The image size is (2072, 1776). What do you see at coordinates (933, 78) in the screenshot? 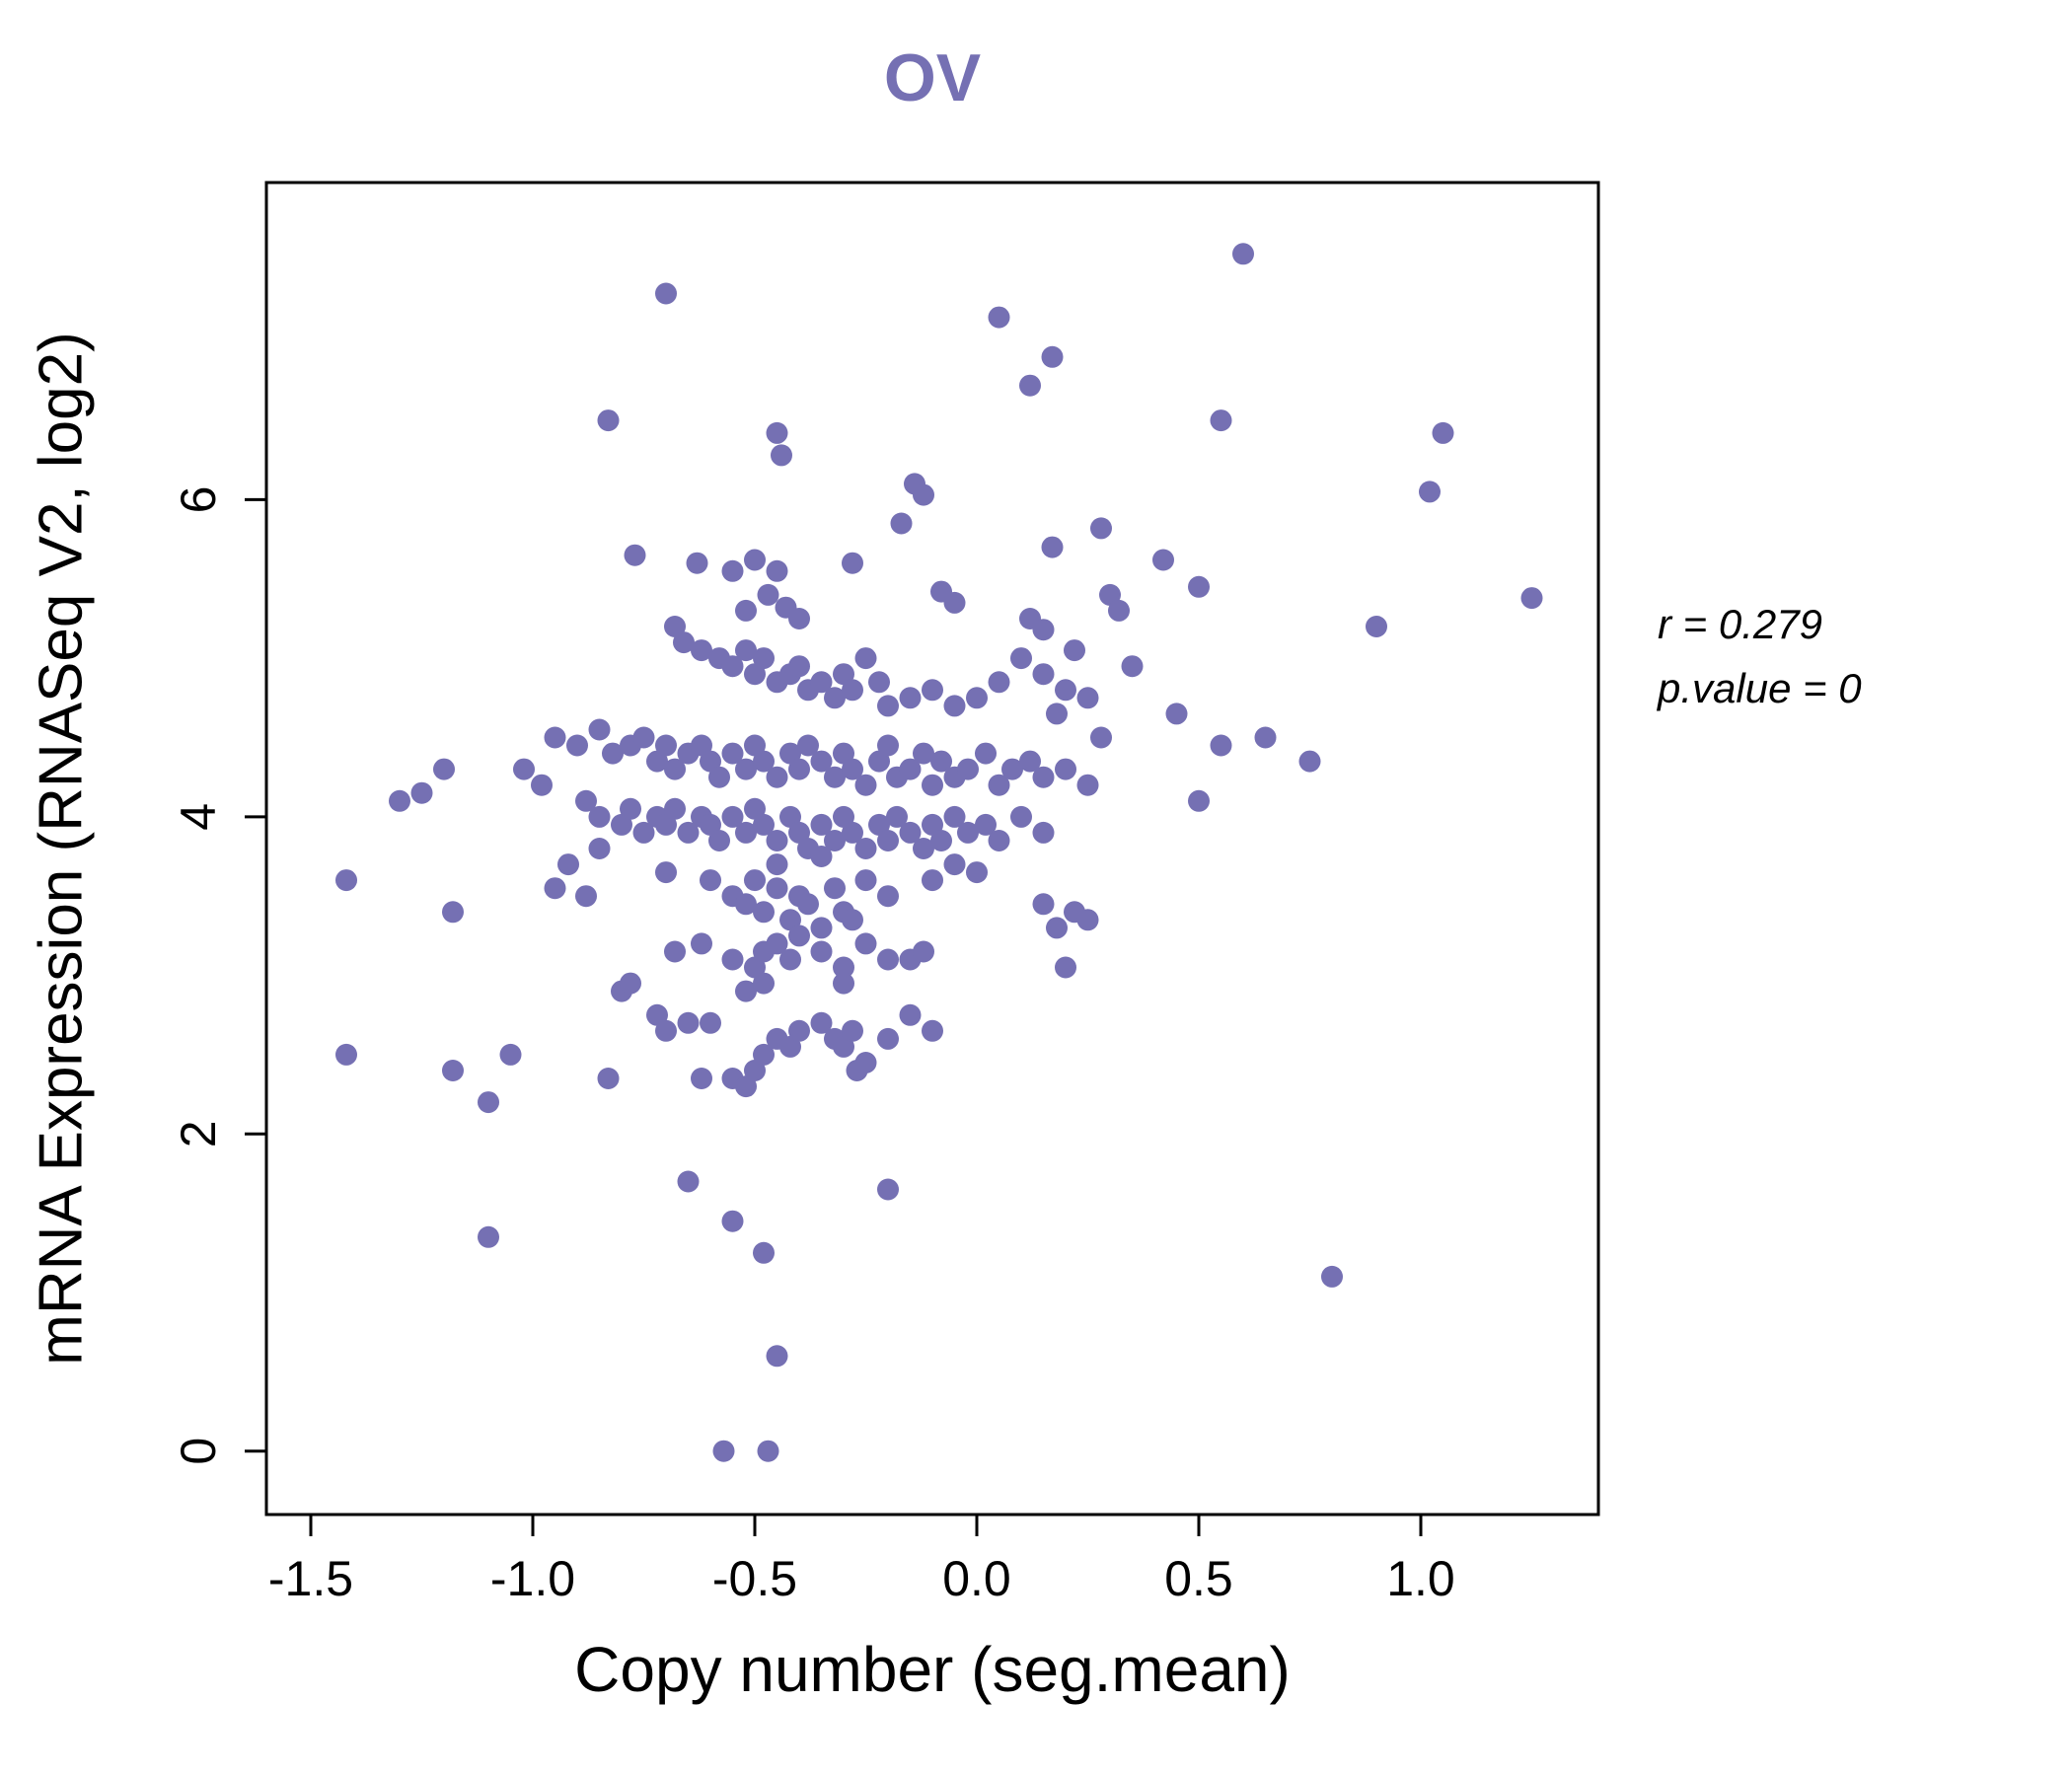
I see `chart-title: OV` at bounding box center [933, 78].